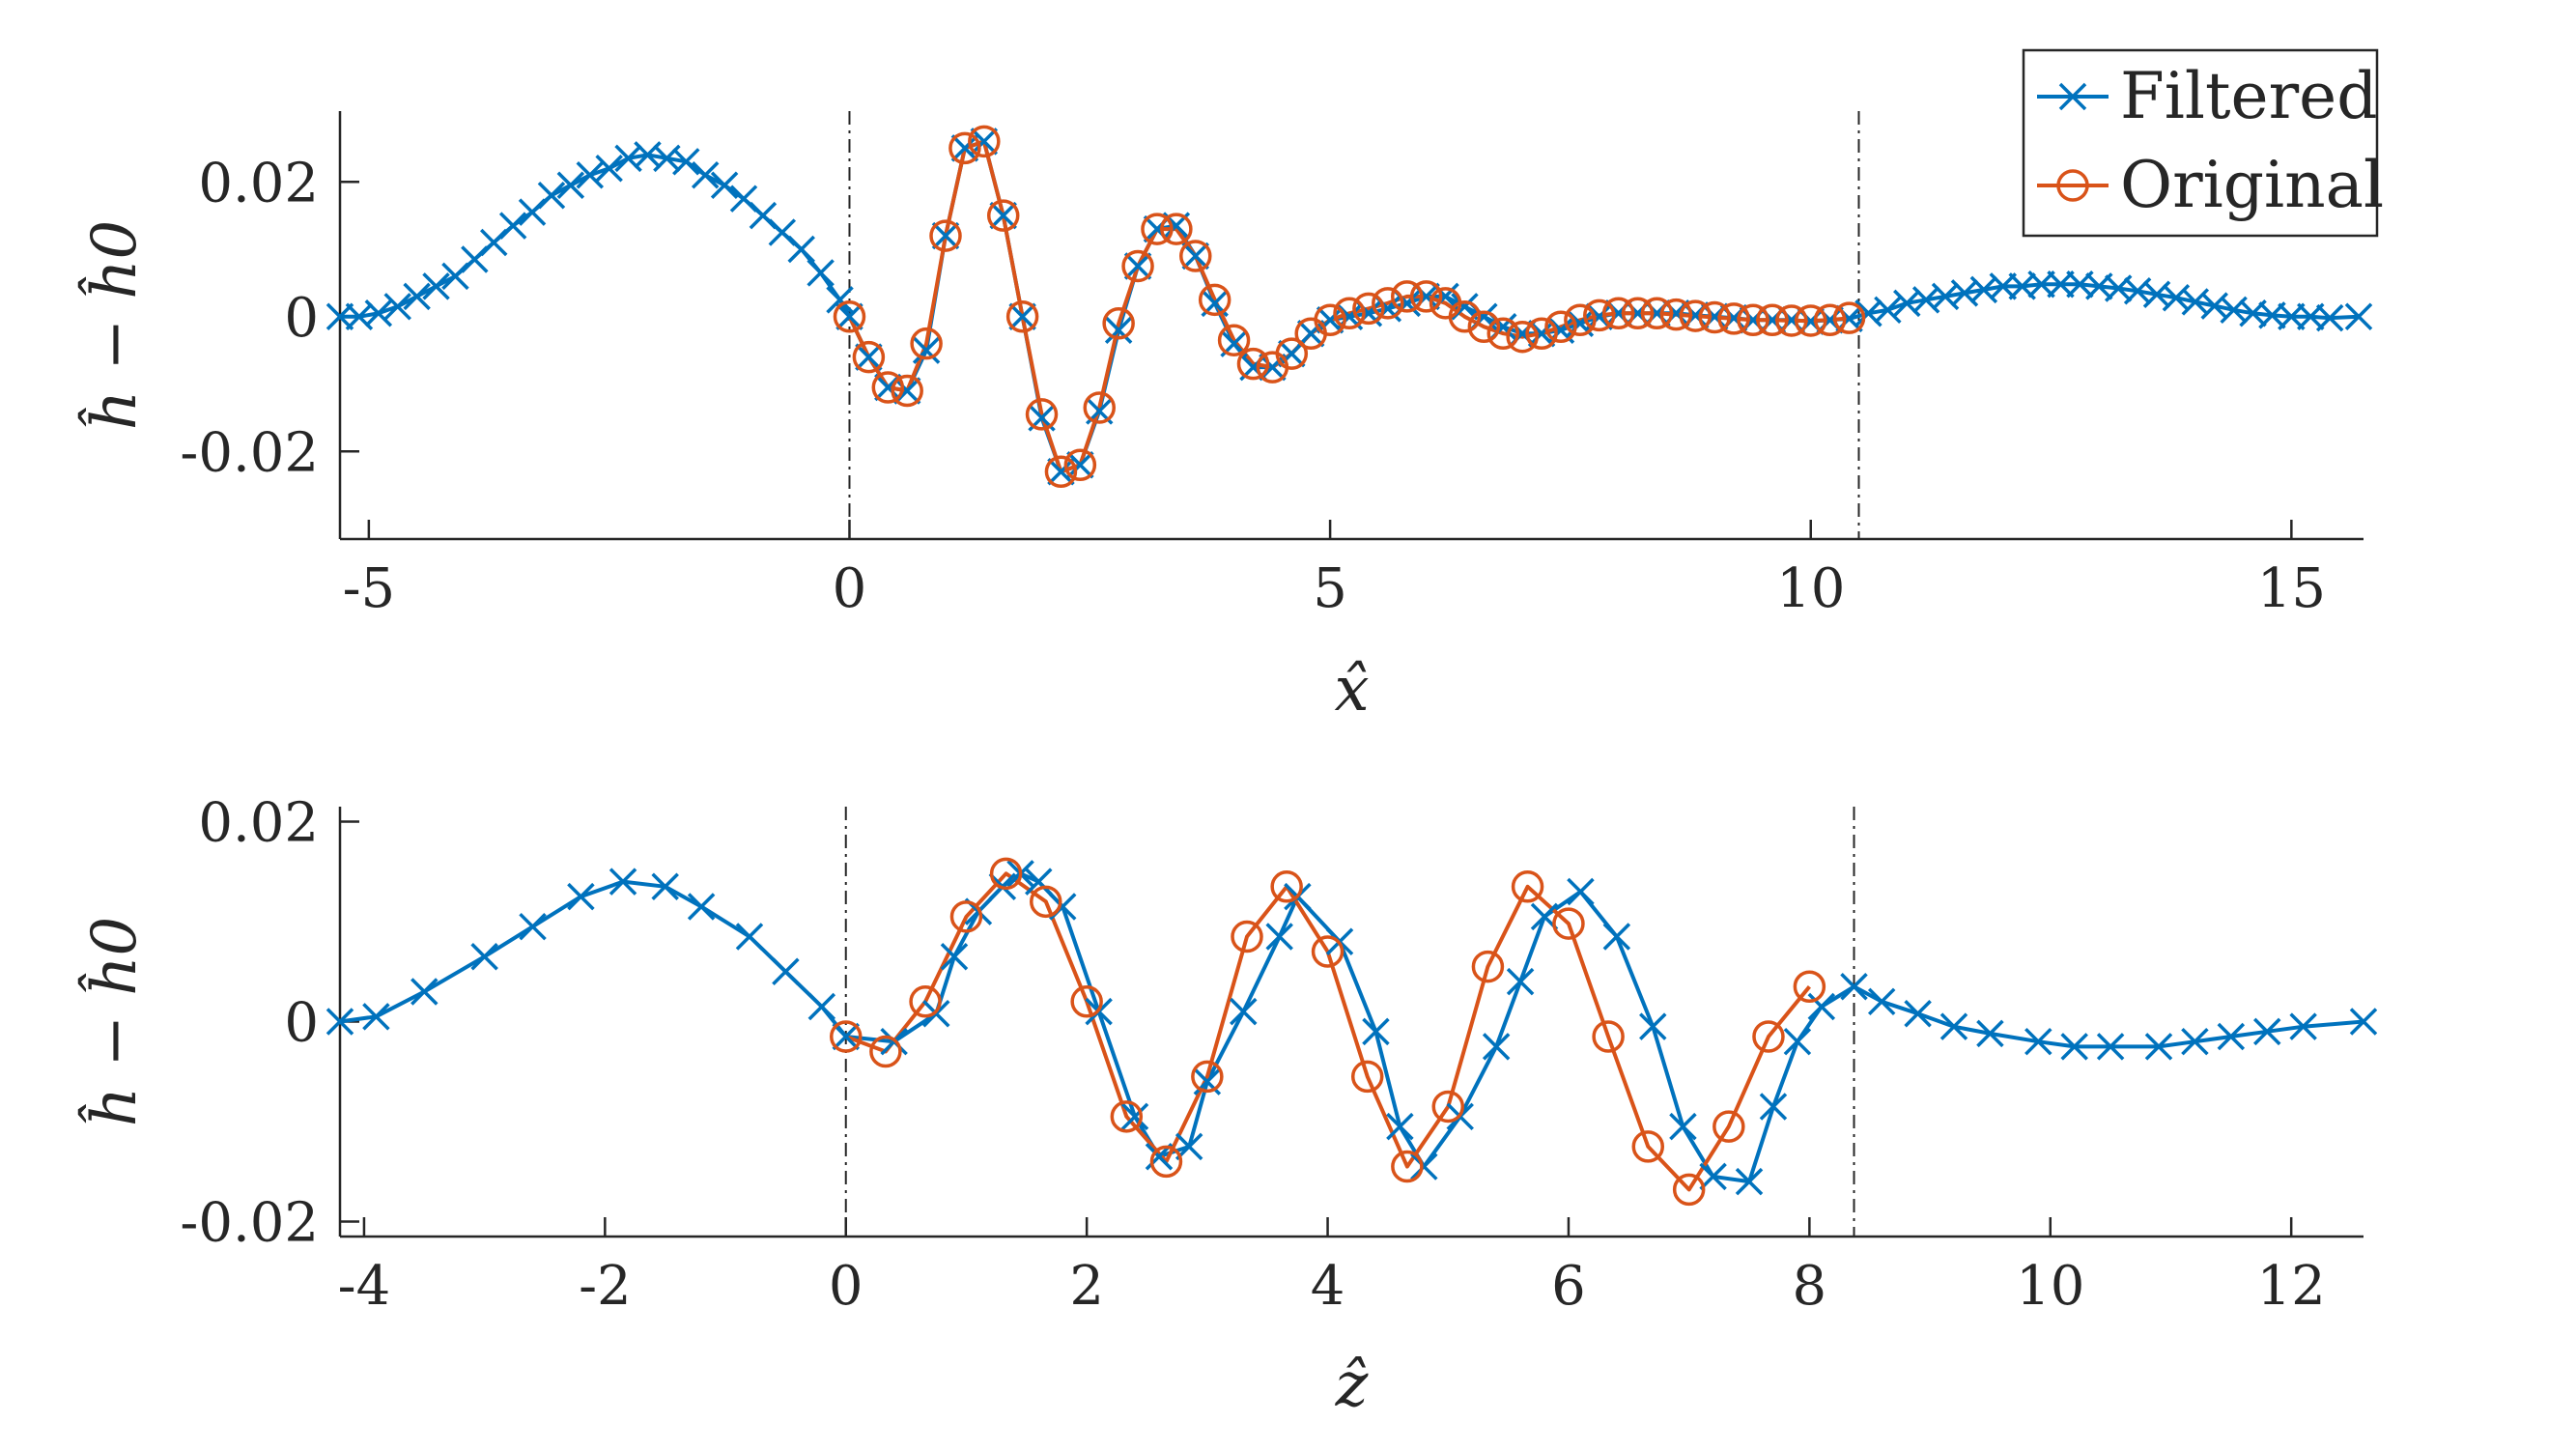  Describe the element at coordinates (249, 1222) in the screenshot. I see `y-tick-label: -0.02` at that location.